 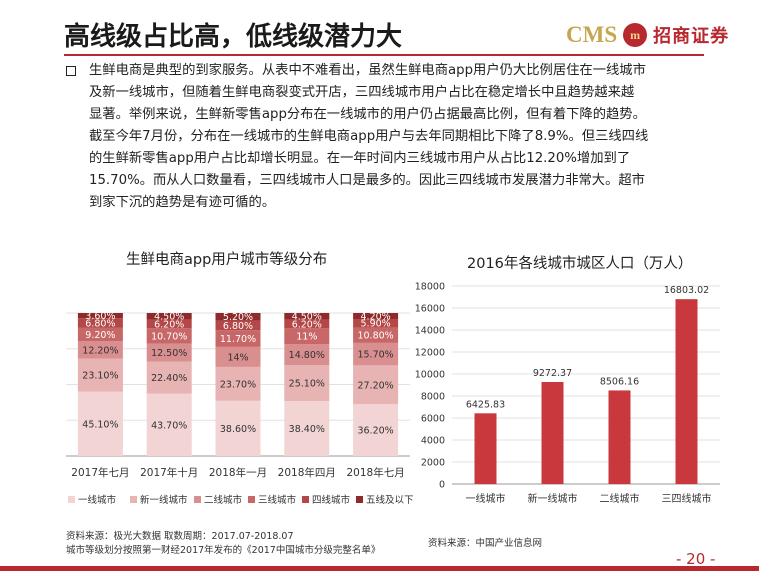 I want to click on data-label: 38.60%, so click(x=238, y=429).